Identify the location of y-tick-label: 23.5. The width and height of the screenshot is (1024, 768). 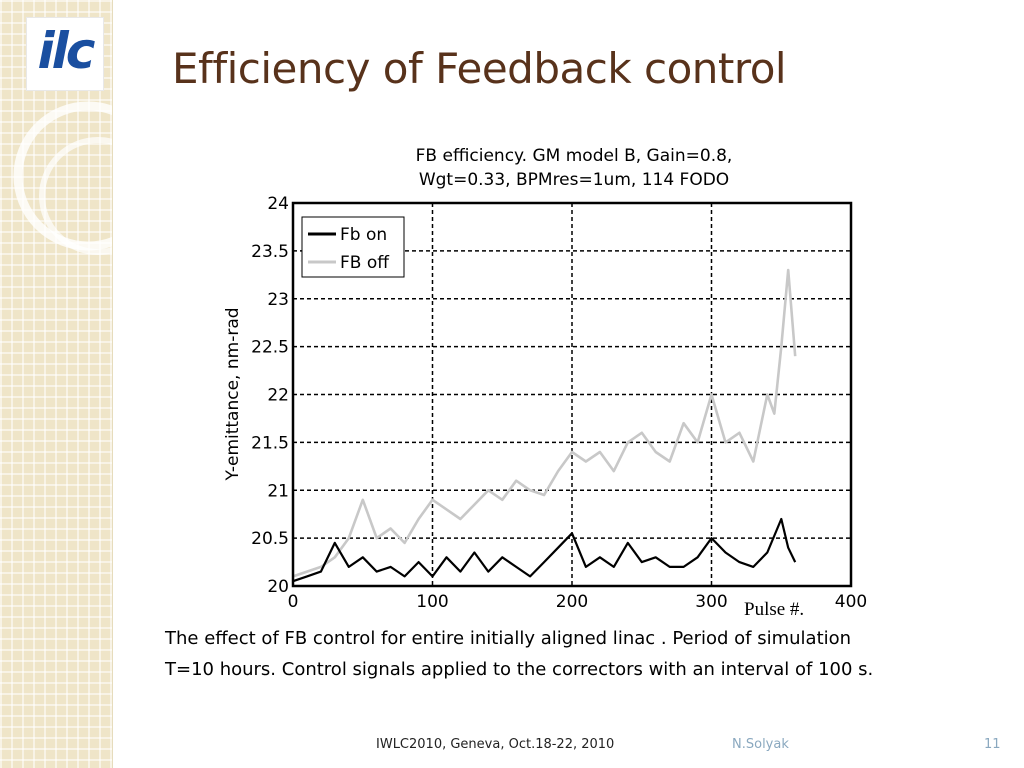
(270, 252).